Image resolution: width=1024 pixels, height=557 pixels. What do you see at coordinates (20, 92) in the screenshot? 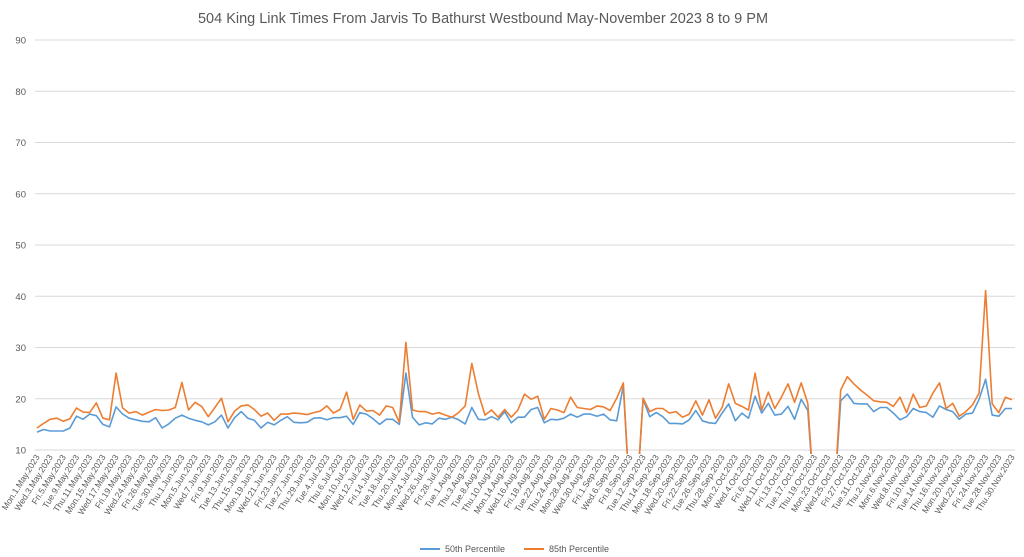
I see `y-tick-label: 80` at bounding box center [20, 92].